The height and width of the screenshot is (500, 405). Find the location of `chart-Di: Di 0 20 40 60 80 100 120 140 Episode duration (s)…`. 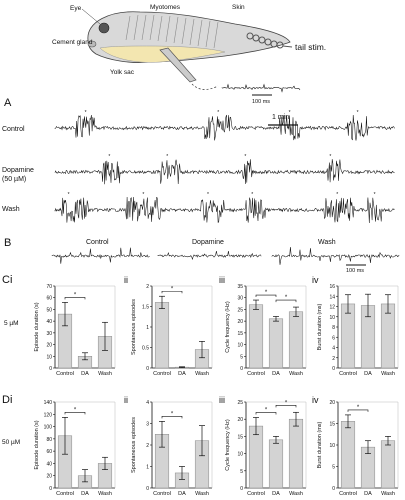

chart-Di: Di 0 20 40 60 80 100 120 140 Episode duration (s)… is located at coordinates (59, 445).